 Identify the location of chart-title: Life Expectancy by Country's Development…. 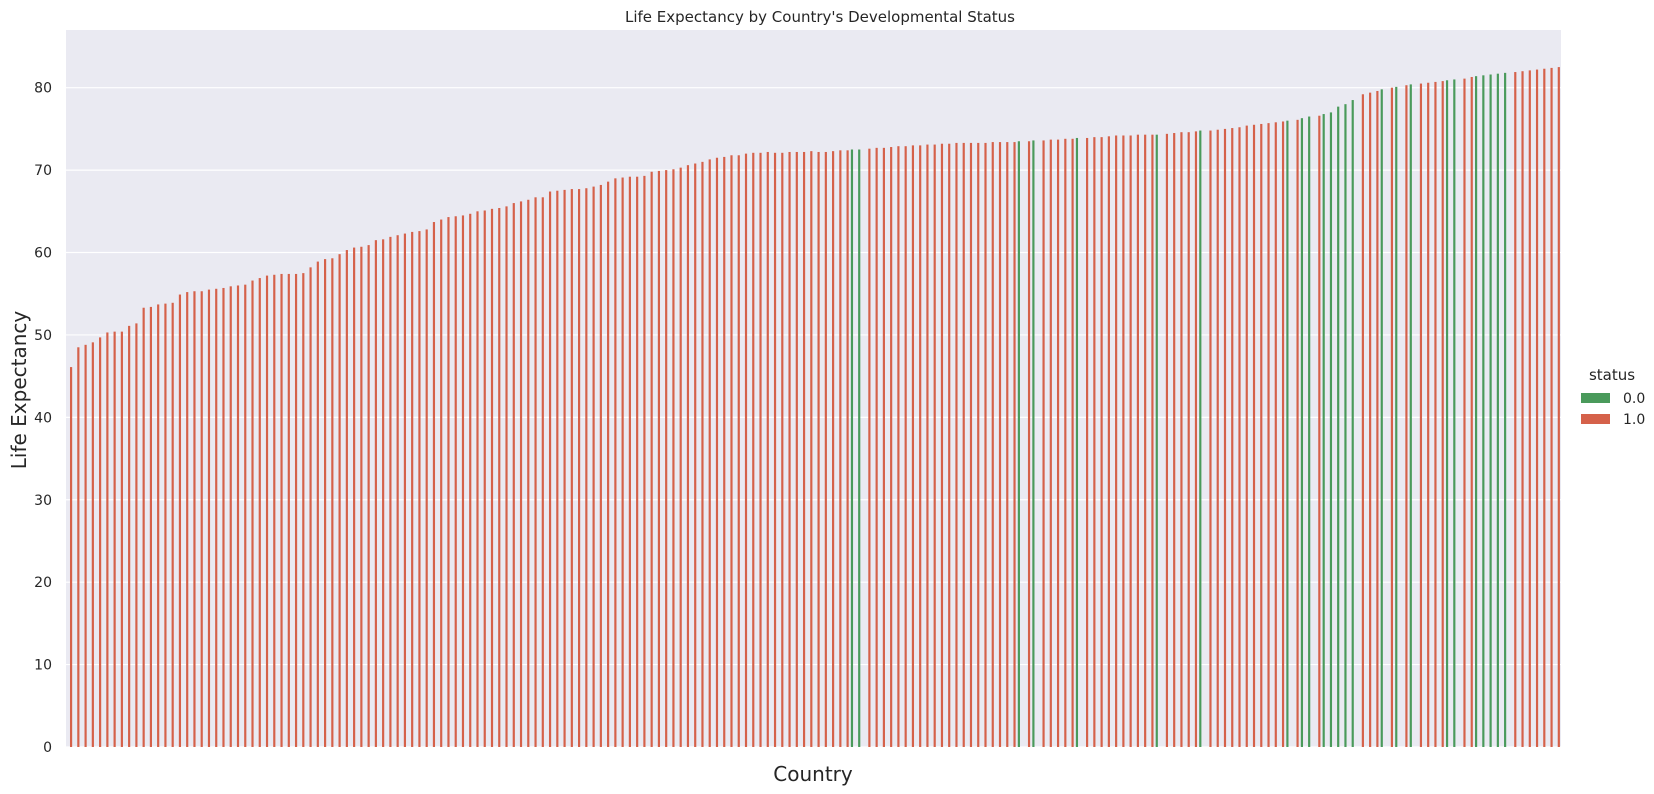
(820, 17).